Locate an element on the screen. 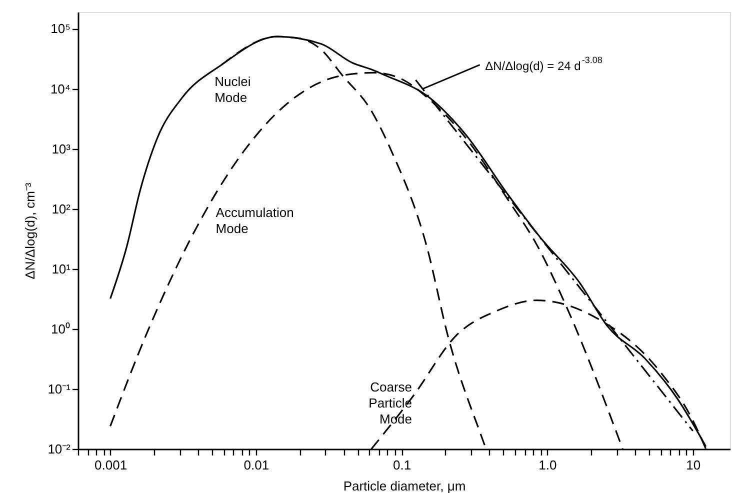 Image resolution: width=746 pixels, height=493 pixels. y-tick-label: 10⁵ is located at coordinates (60, 28).